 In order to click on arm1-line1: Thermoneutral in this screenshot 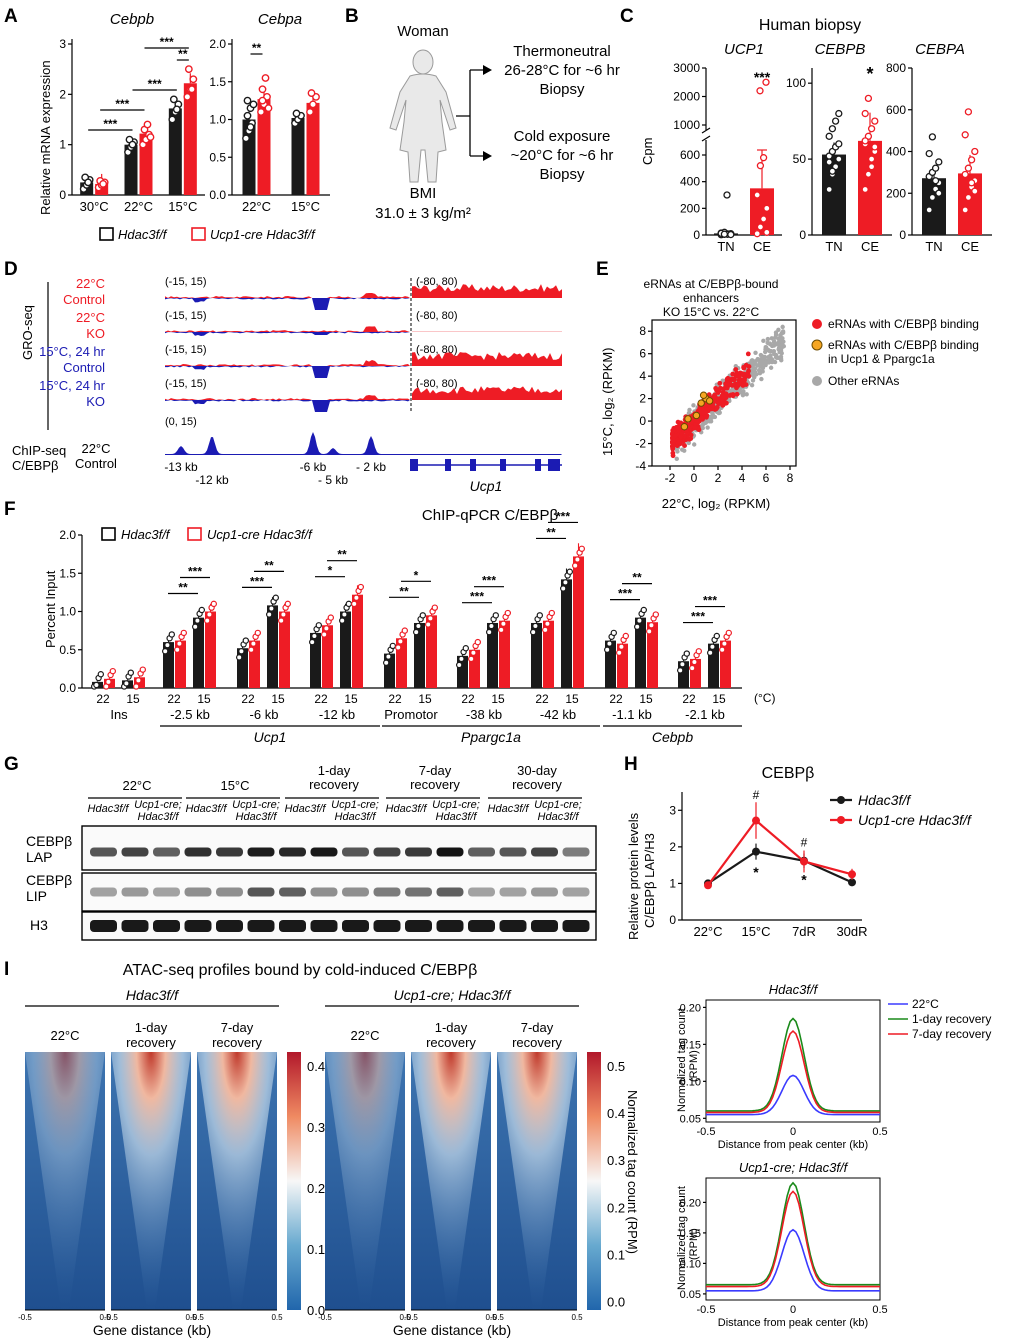, I will do `click(562, 51)`.